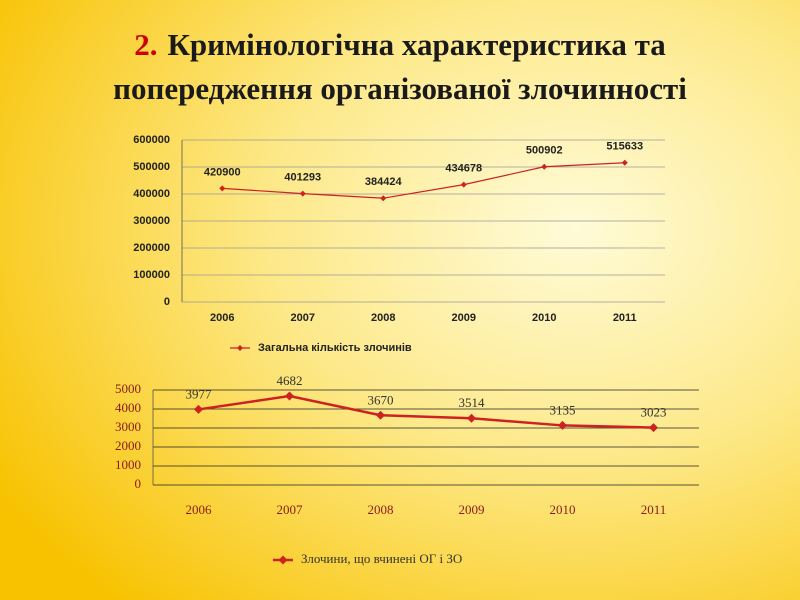  What do you see at coordinates (400, 88) in the screenshot?
I see `title-line: попередження організованої злочинності` at bounding box center [400, 88].